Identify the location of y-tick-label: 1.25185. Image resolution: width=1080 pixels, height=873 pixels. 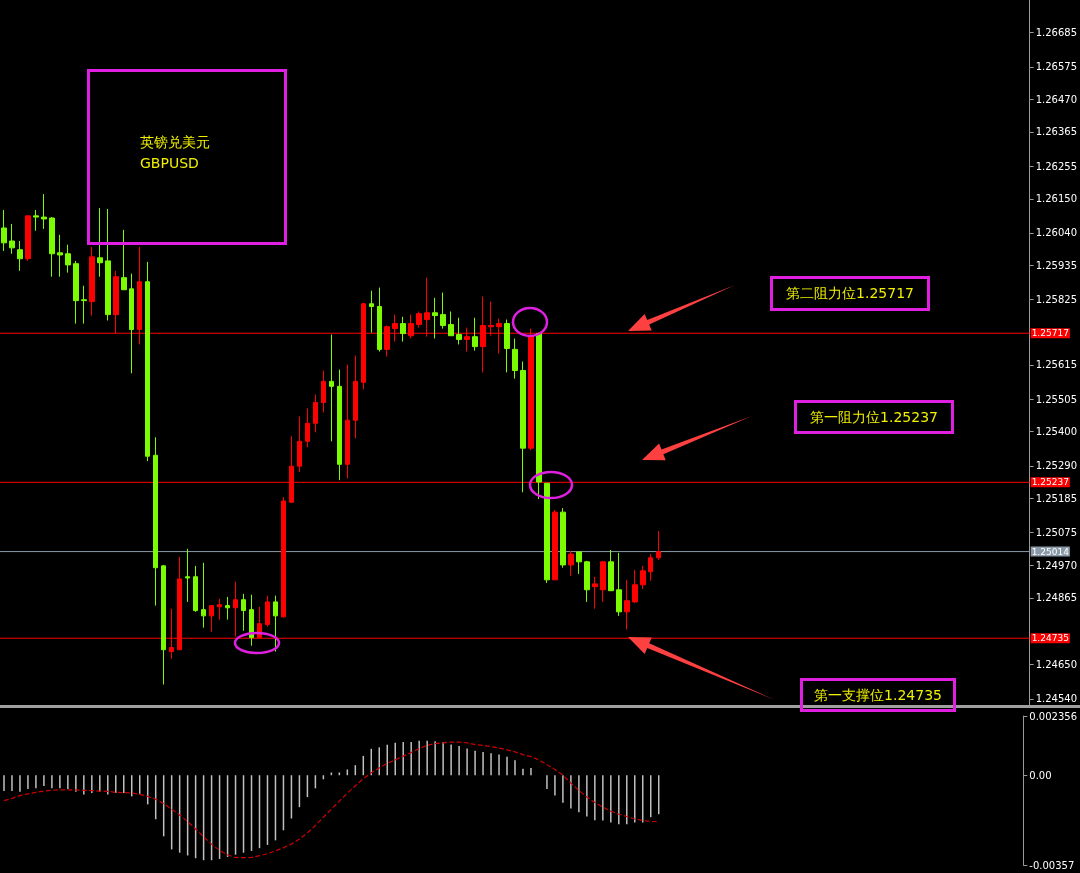
(1056, 498).